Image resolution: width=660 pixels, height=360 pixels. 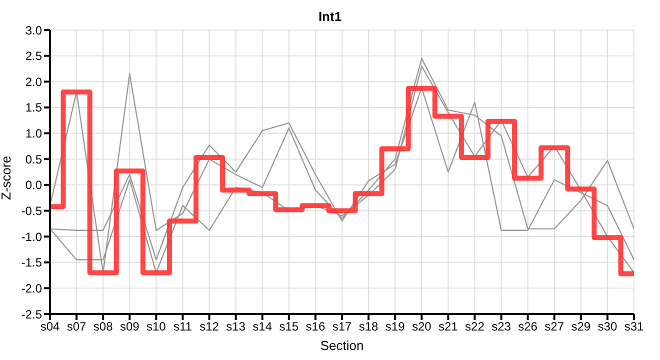 What do you see at coordinates (33, 56) in the screenshot?
I see `y-tick-label: 2.5` at bounding box center [33, 56].